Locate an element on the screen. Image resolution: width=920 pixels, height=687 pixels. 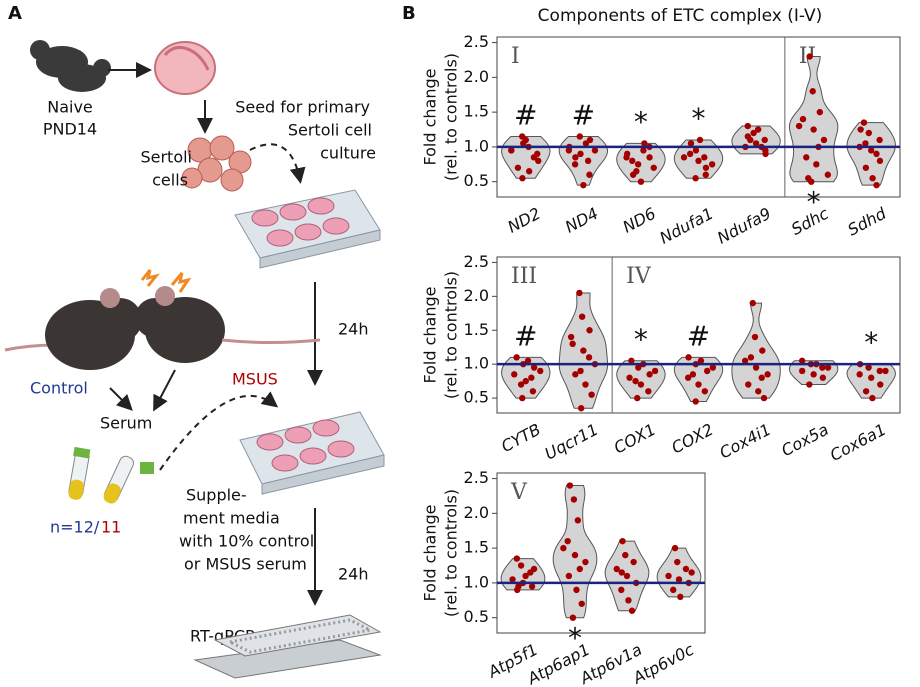
x-tick-label: Ndufa9 is located at coordinates (744, 226).